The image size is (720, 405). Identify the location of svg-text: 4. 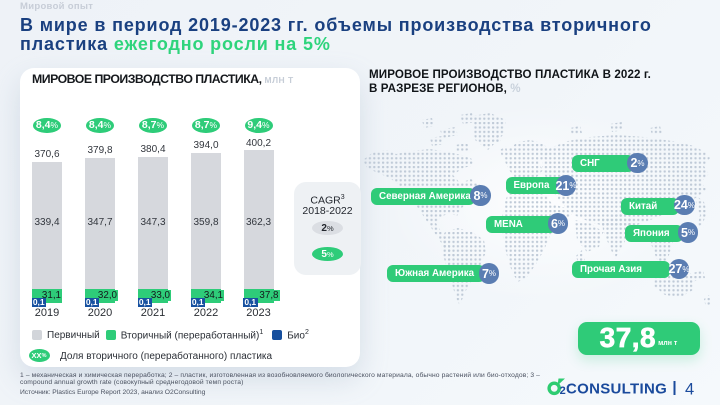
(689, 390).